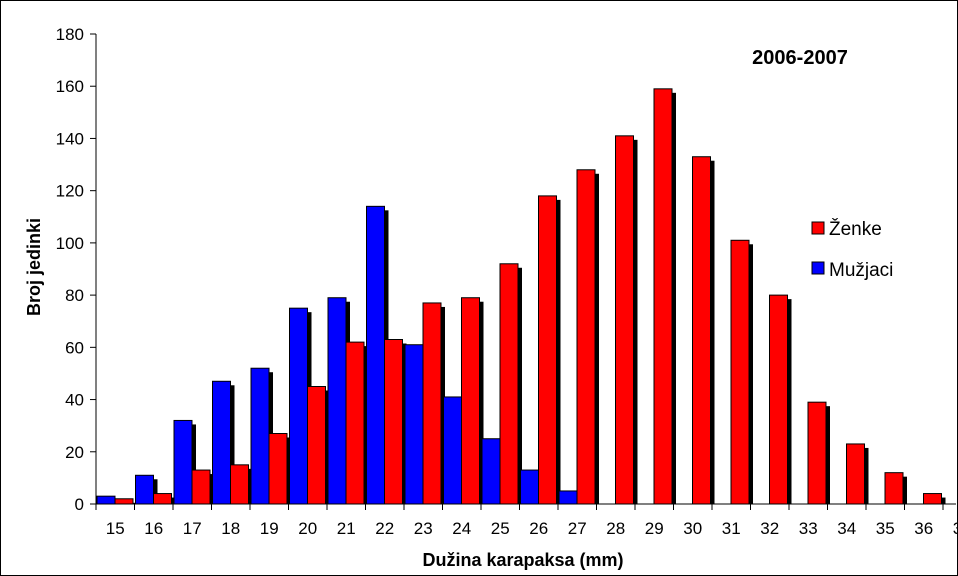 The width and height of the screenshot is (958, 576). I want to click on x-tick-label-27: 27, so click(577, 528).